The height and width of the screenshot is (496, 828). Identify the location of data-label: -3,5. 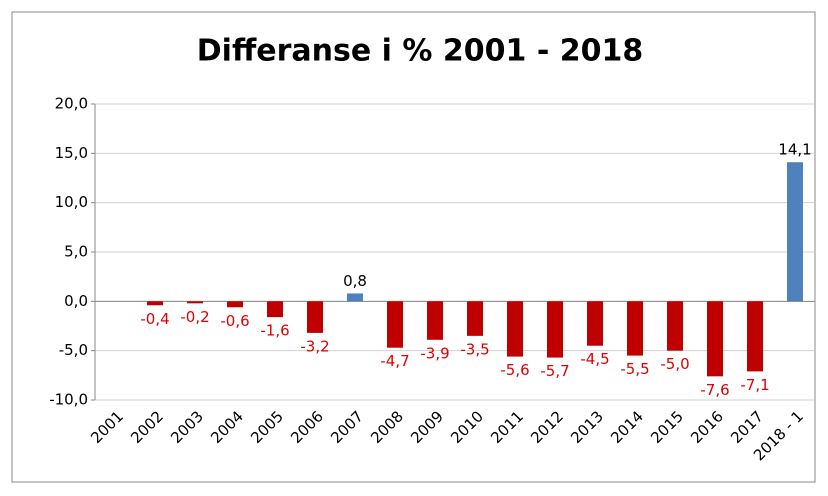
(474, 349).